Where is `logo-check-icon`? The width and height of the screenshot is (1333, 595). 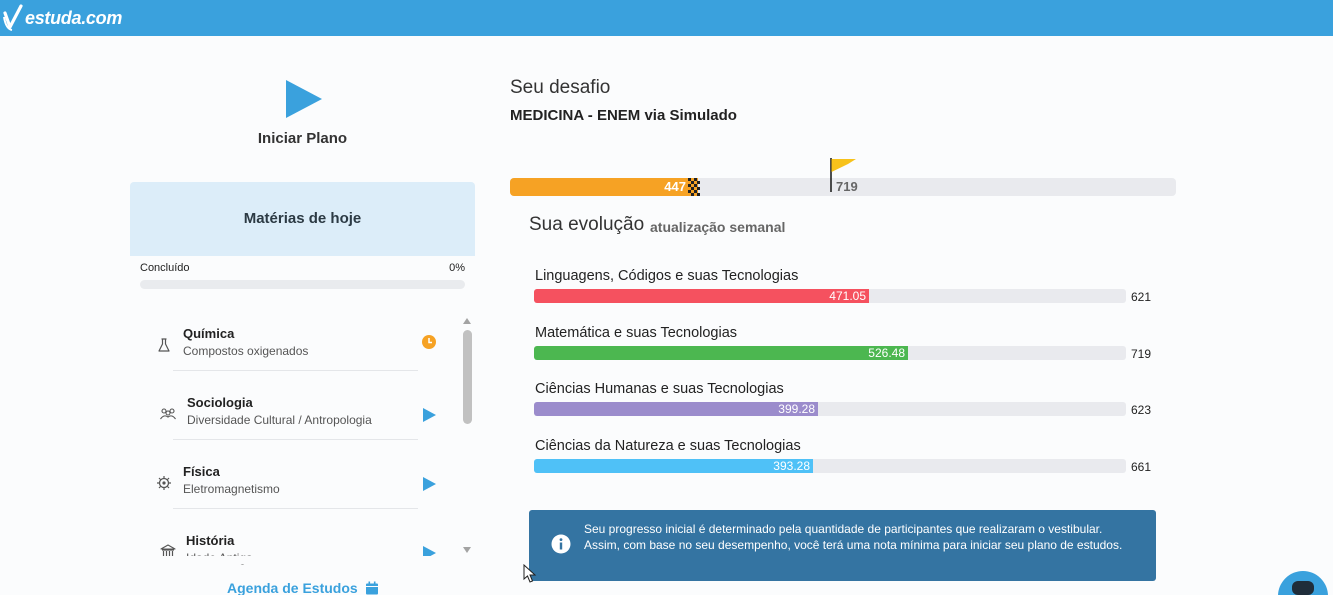 logo-check-icon is located at coordinates (13, 17).